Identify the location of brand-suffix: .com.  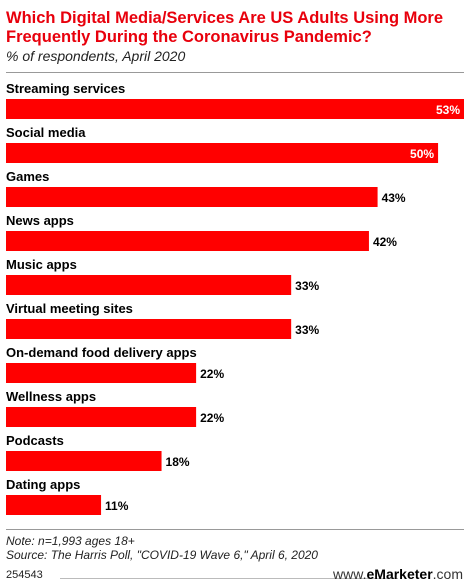
(447, 574).